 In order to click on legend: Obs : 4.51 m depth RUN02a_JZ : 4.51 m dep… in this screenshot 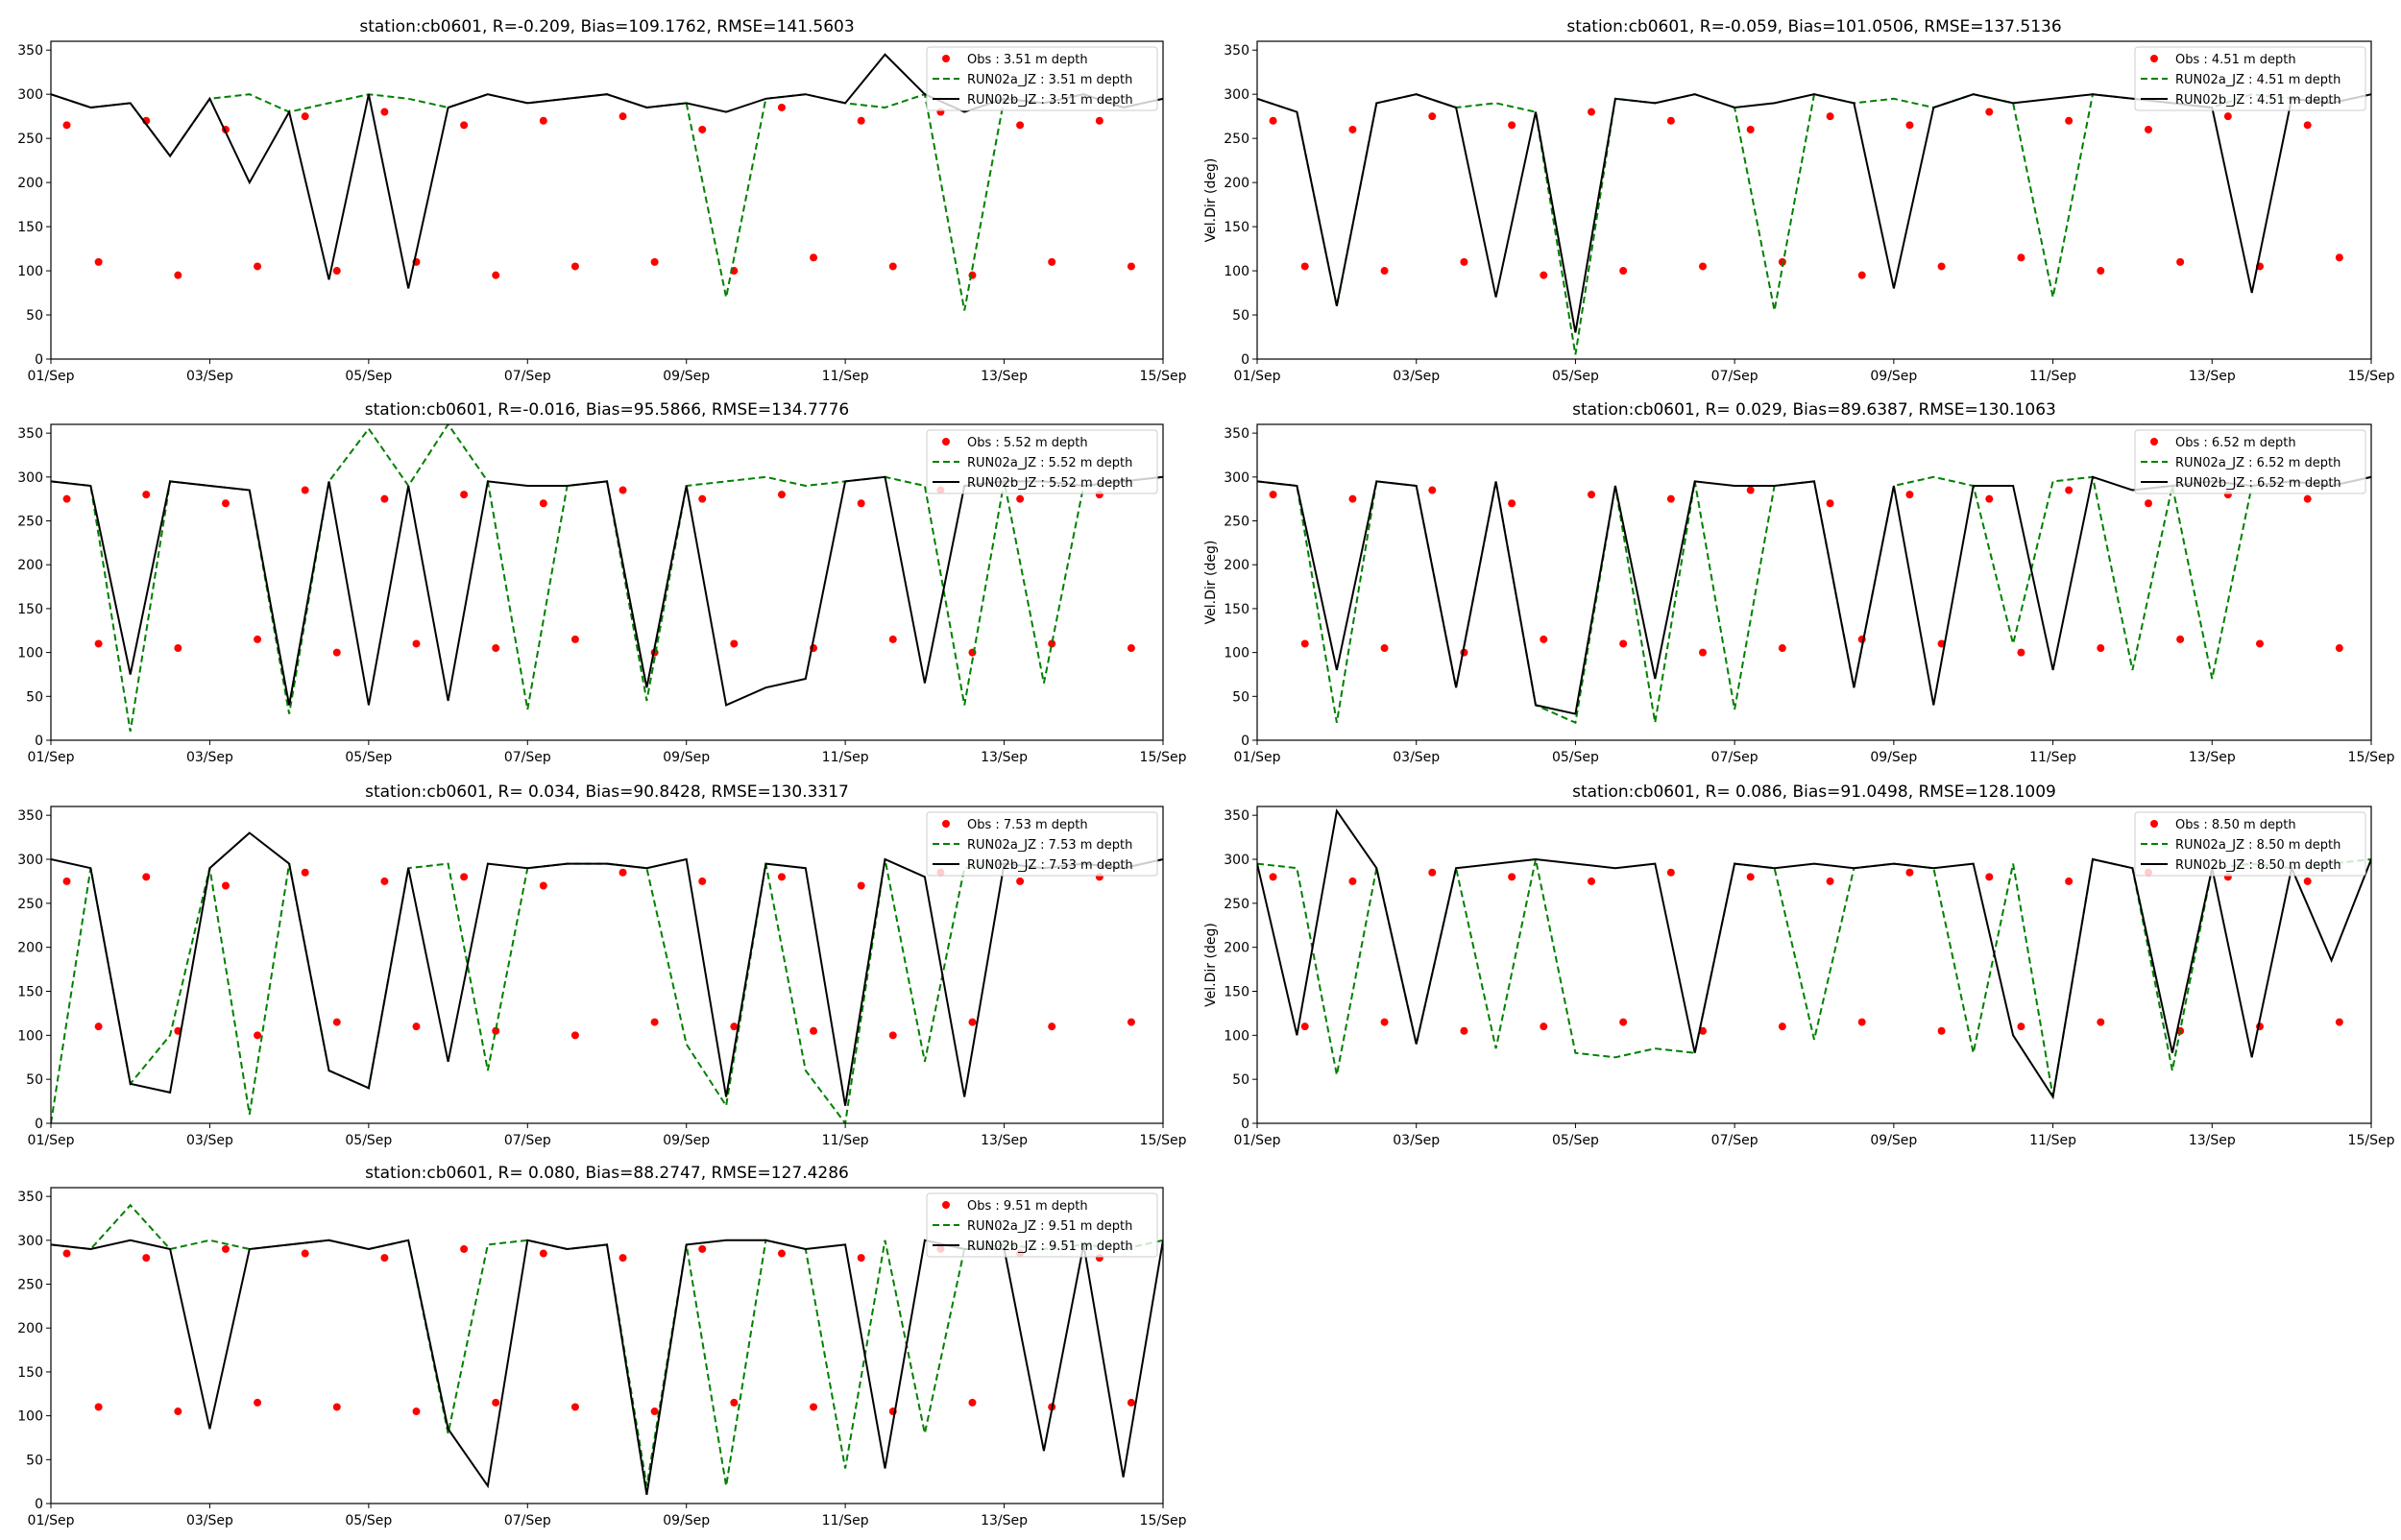, I will do `click(2250, 78)`.